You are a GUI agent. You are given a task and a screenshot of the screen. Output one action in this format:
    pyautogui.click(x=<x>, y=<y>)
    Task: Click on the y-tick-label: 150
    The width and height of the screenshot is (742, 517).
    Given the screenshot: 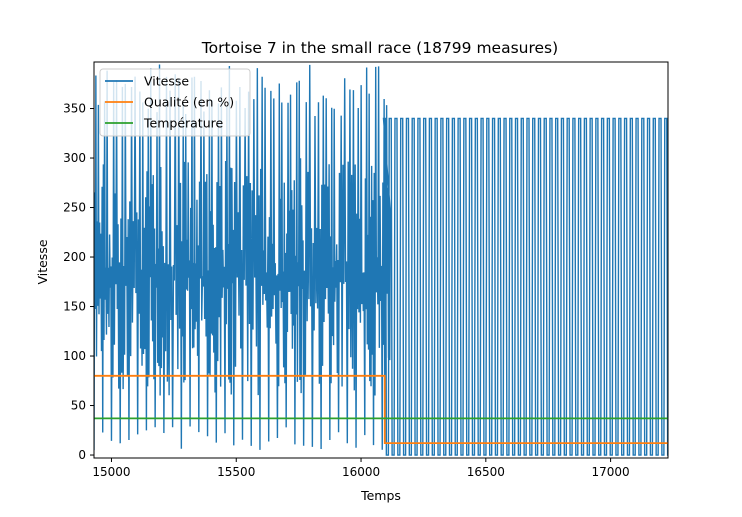 What is the action you would take?
    pyautogui.click(x=74, y=307)
    